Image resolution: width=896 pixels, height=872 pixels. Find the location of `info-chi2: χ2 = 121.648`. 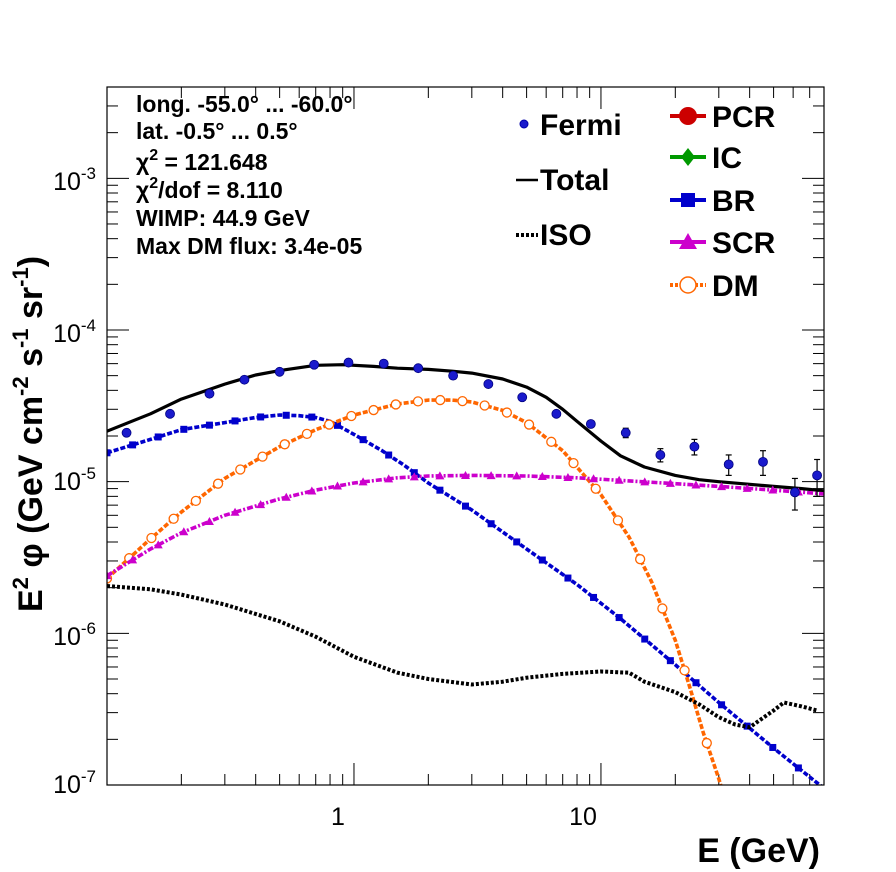

info-chi2: χ2 = 121.648 is located at coordinates (202, 161).